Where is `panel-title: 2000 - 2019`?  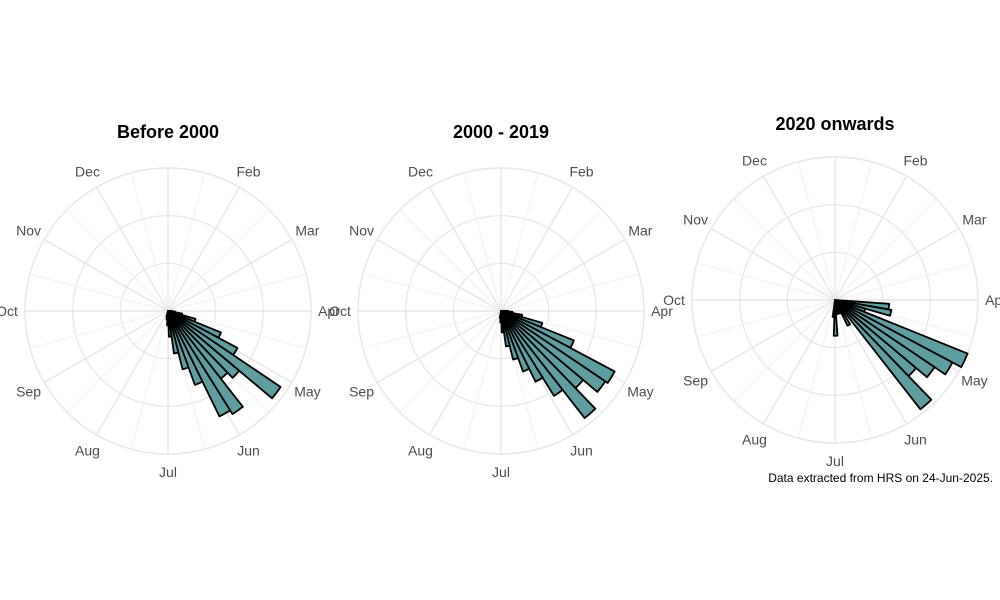
panel-title: 2000 - 2019 is located at coordinates (501, 132).